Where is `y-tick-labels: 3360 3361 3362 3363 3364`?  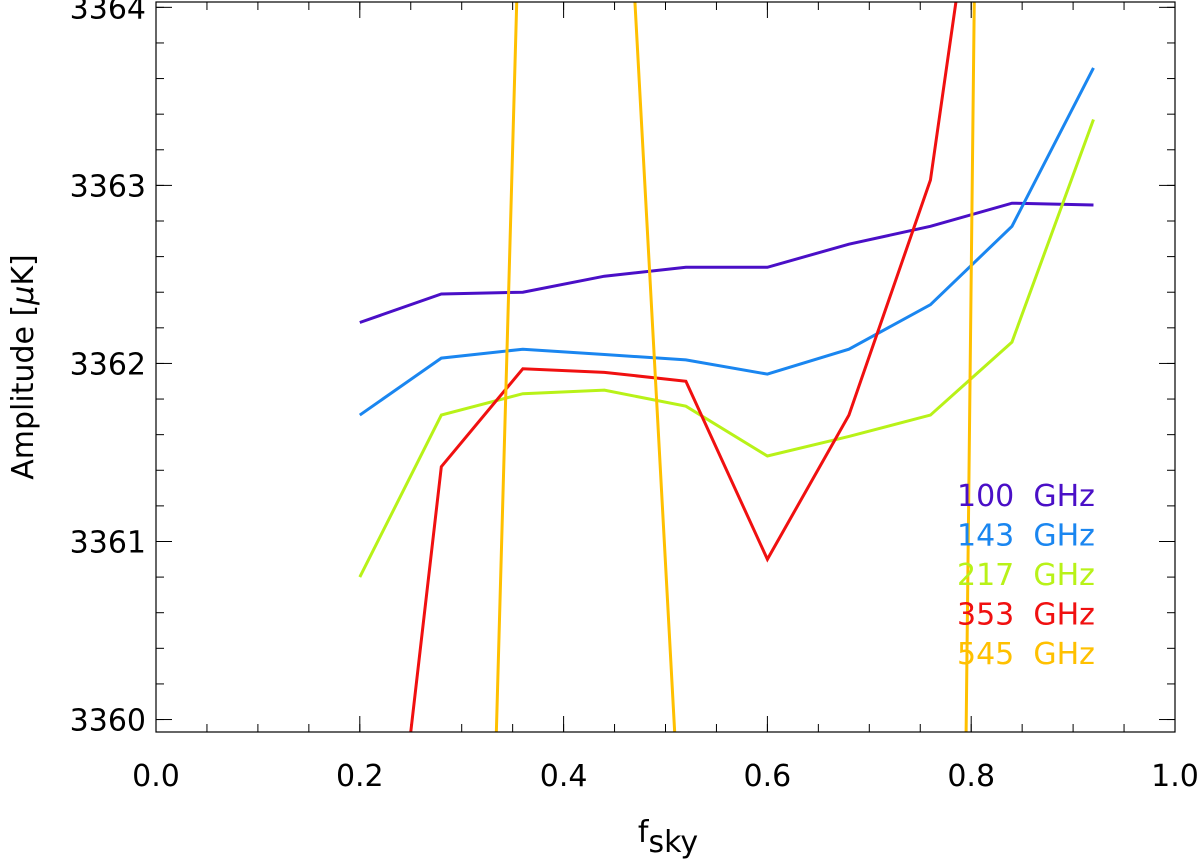 y-tick-labels: 3360 3361 3362 3363 3364 is located at coordinates (108, 369).